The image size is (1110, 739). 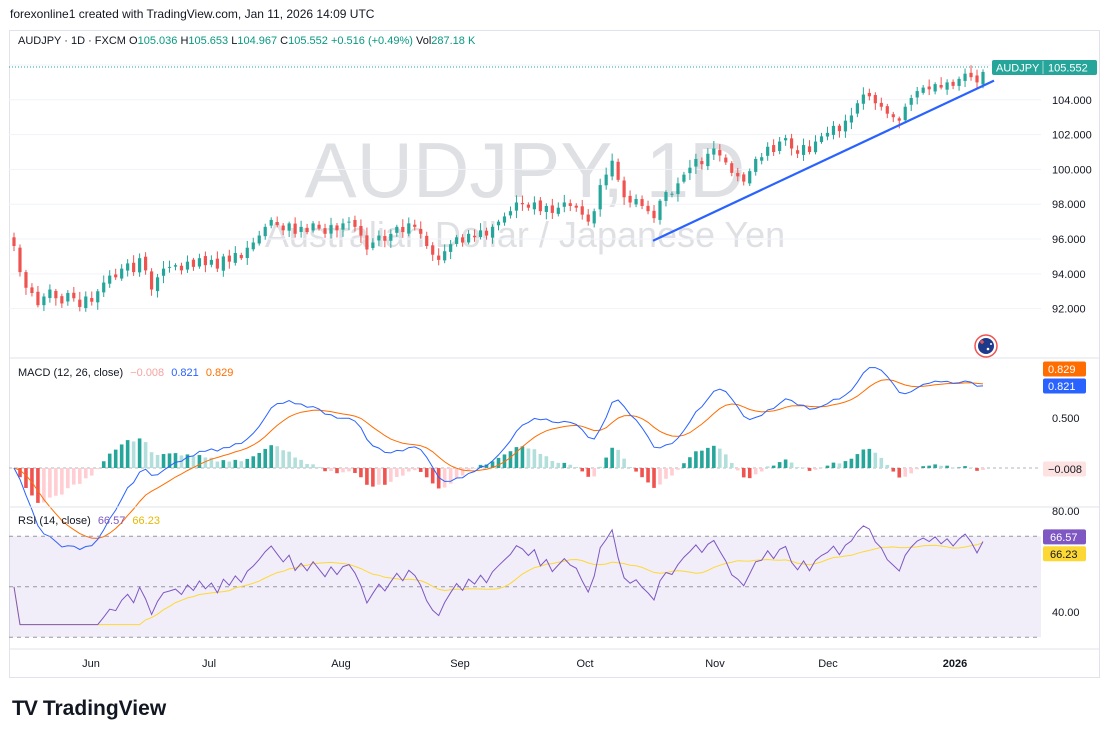 I want to click on price-tag: AUDJPY 105.552, so click(x=1044, y=67).